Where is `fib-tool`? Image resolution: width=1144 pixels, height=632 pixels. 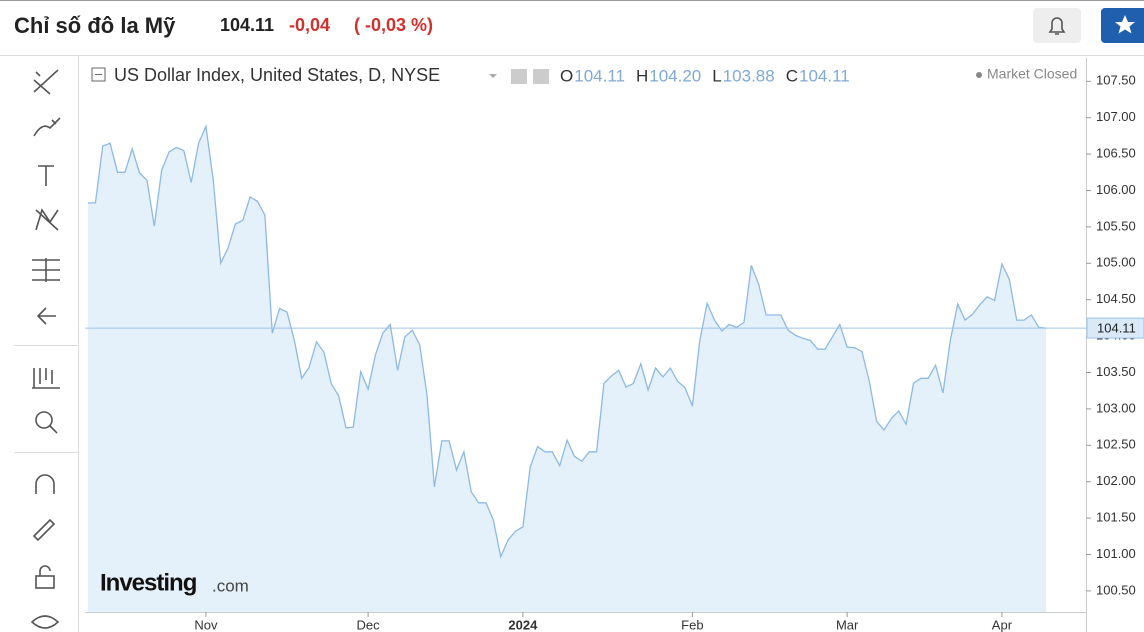 fib-tool is located at coordinates (46, 270).